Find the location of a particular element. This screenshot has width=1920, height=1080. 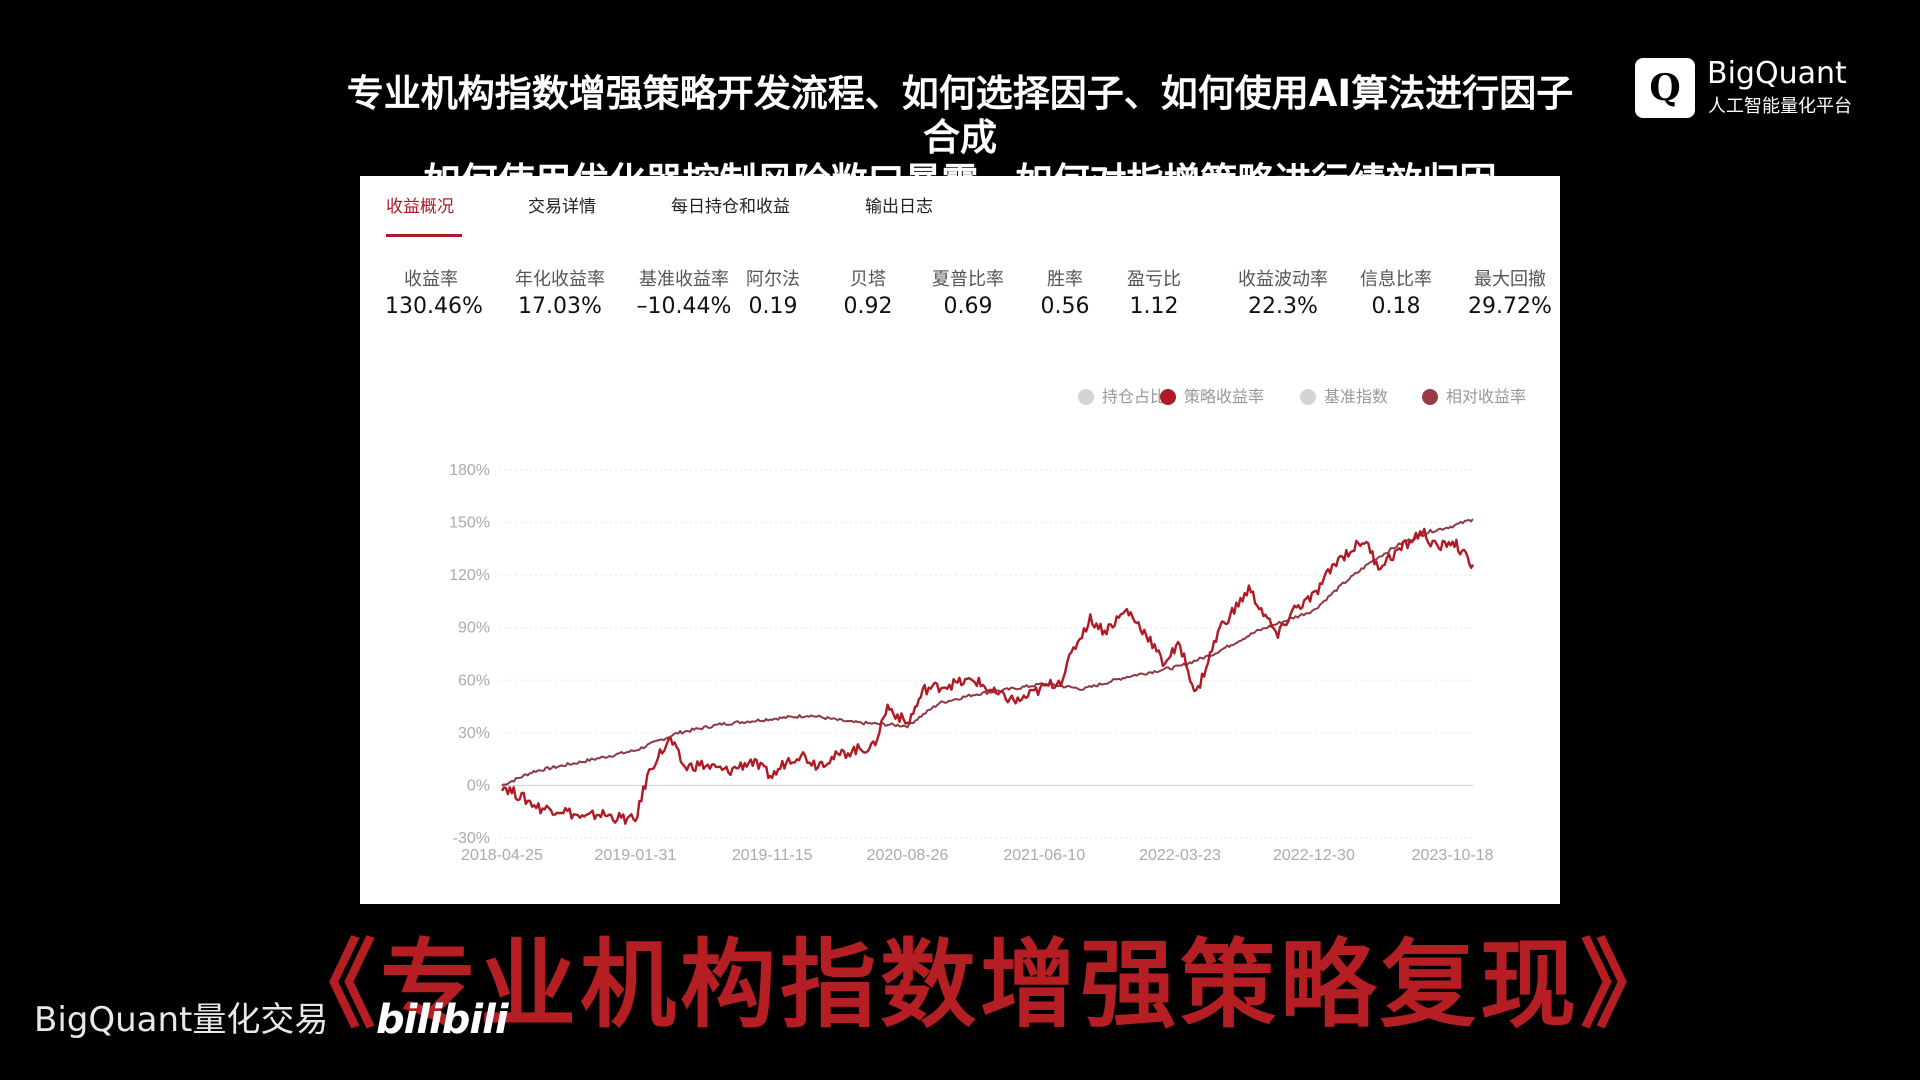

metric-volatility: 收益波动率 22.3% is located at coordinates (1283, 295).